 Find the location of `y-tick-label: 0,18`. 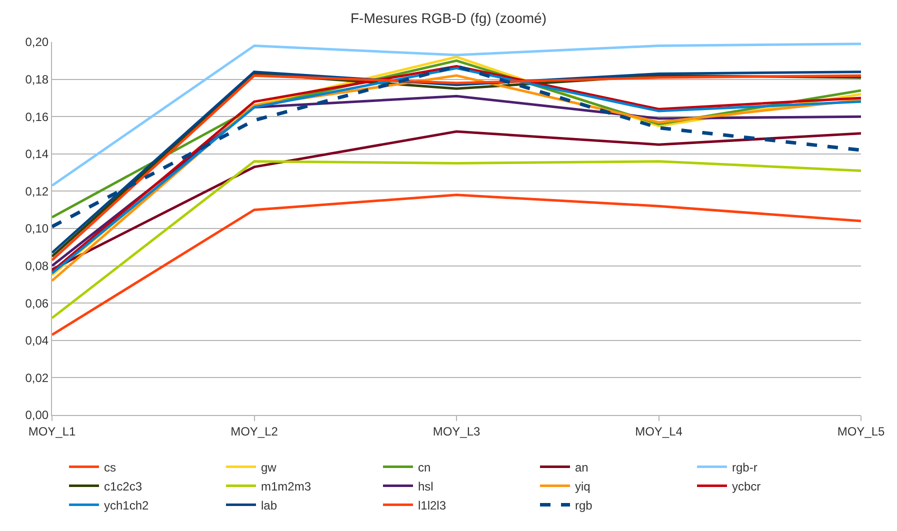

y-tick-label: 0,18 is located at coordinates (37, 79).